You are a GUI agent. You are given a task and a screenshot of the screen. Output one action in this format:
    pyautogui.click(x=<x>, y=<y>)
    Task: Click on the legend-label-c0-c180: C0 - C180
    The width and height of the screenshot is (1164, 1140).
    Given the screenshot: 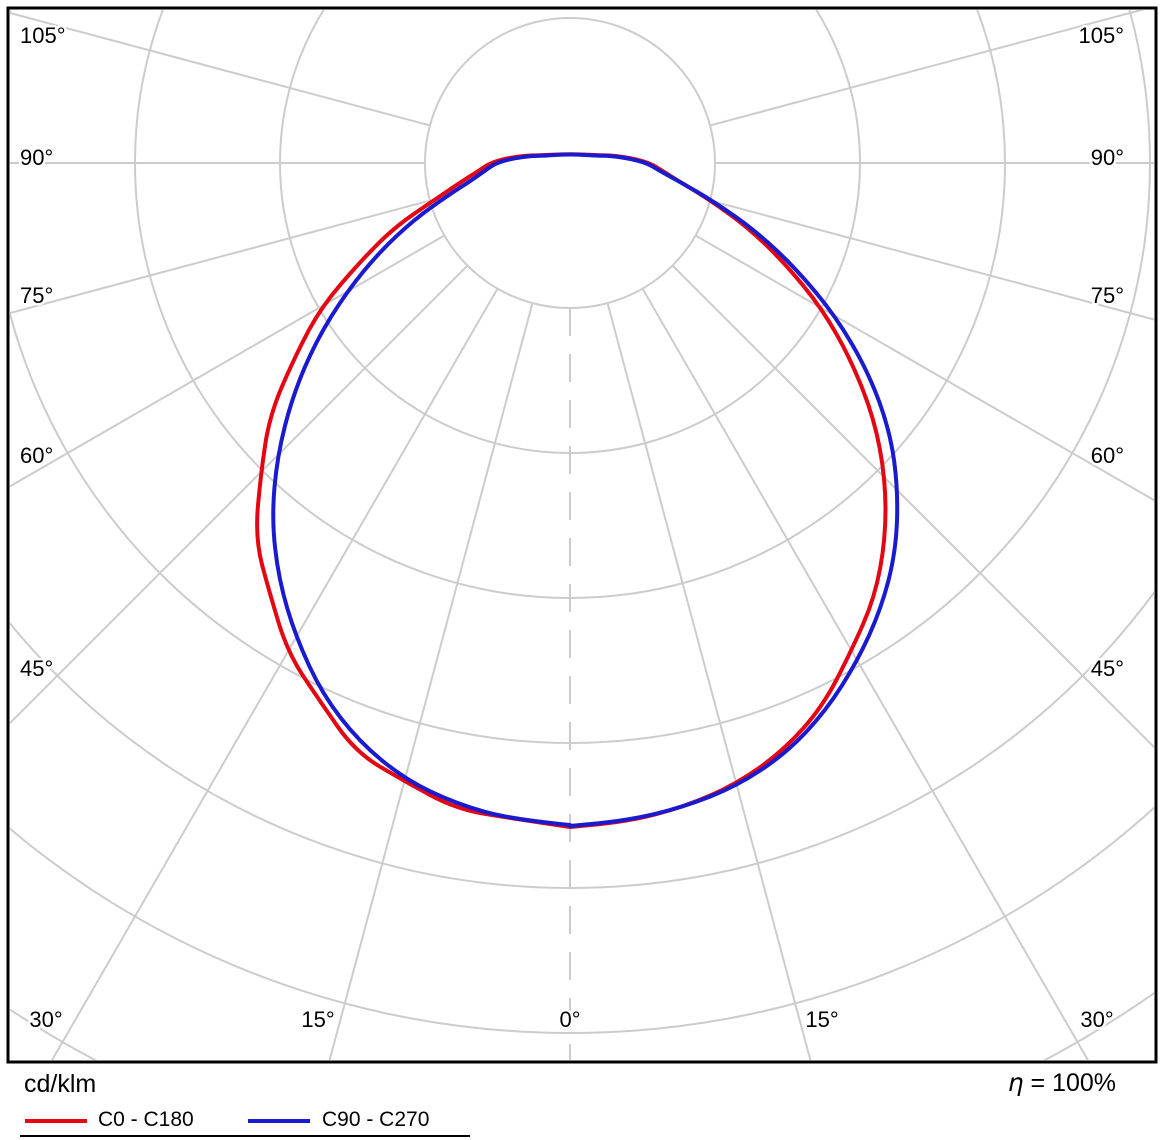 What is the action you would take?
    pyautogui.click(x=146, y=1119)
    